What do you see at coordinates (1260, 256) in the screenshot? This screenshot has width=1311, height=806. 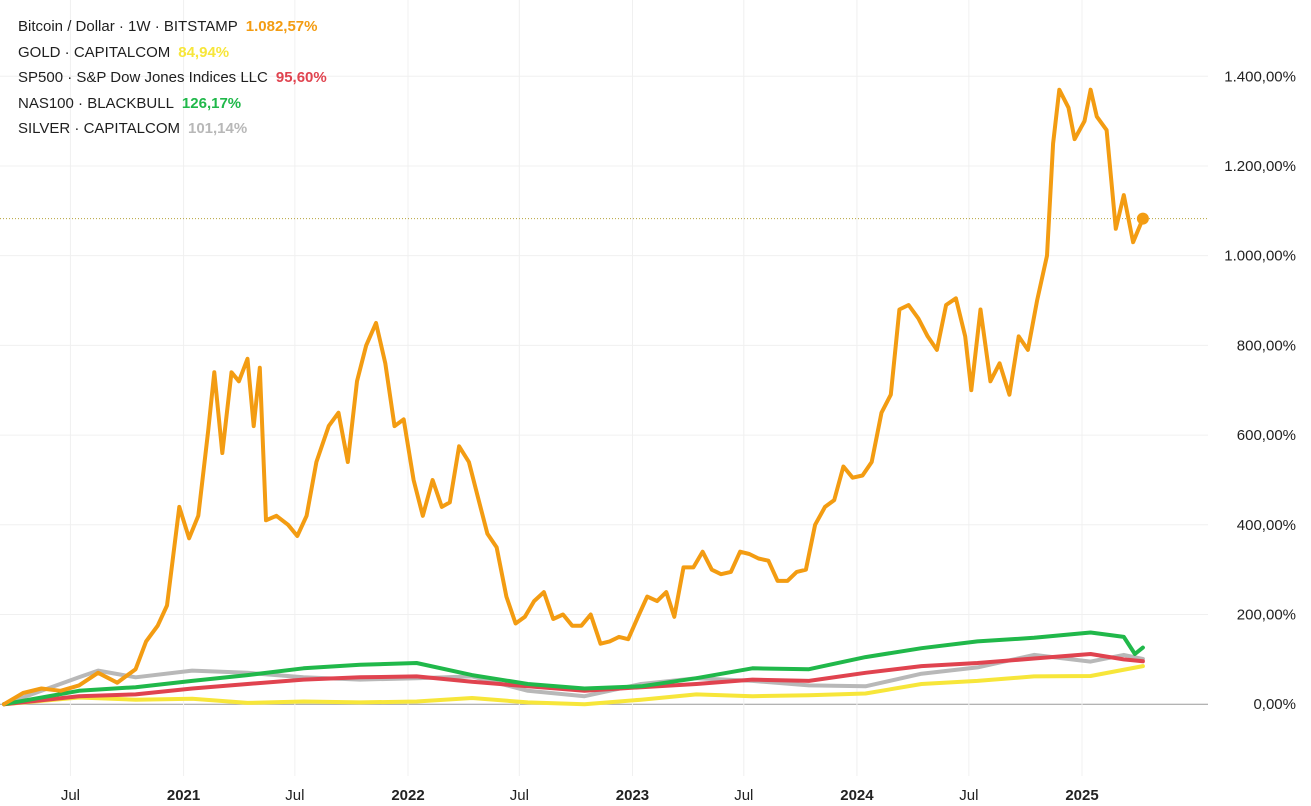 I see `y-tick-label: 1.000,00%` at bounding box center [1260, 256].